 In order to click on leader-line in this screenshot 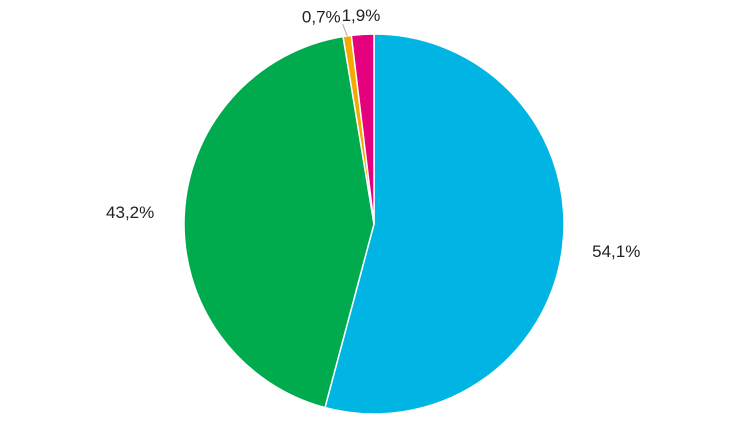, I will do `click(345, 30)`.